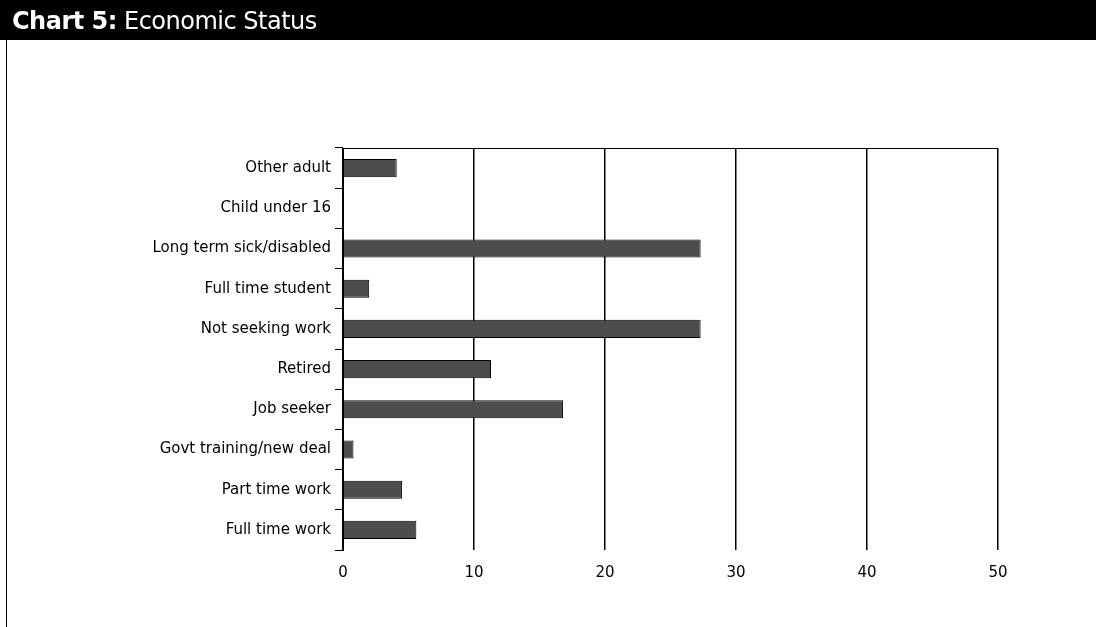 This screenshot has width=1096, height=627. I want to click on x-tick-label: 0, so click(343, 571).